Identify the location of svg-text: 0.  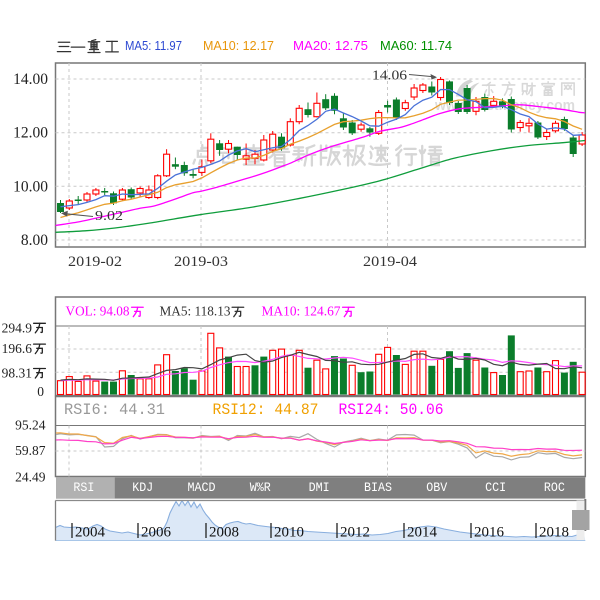
(40, 391).